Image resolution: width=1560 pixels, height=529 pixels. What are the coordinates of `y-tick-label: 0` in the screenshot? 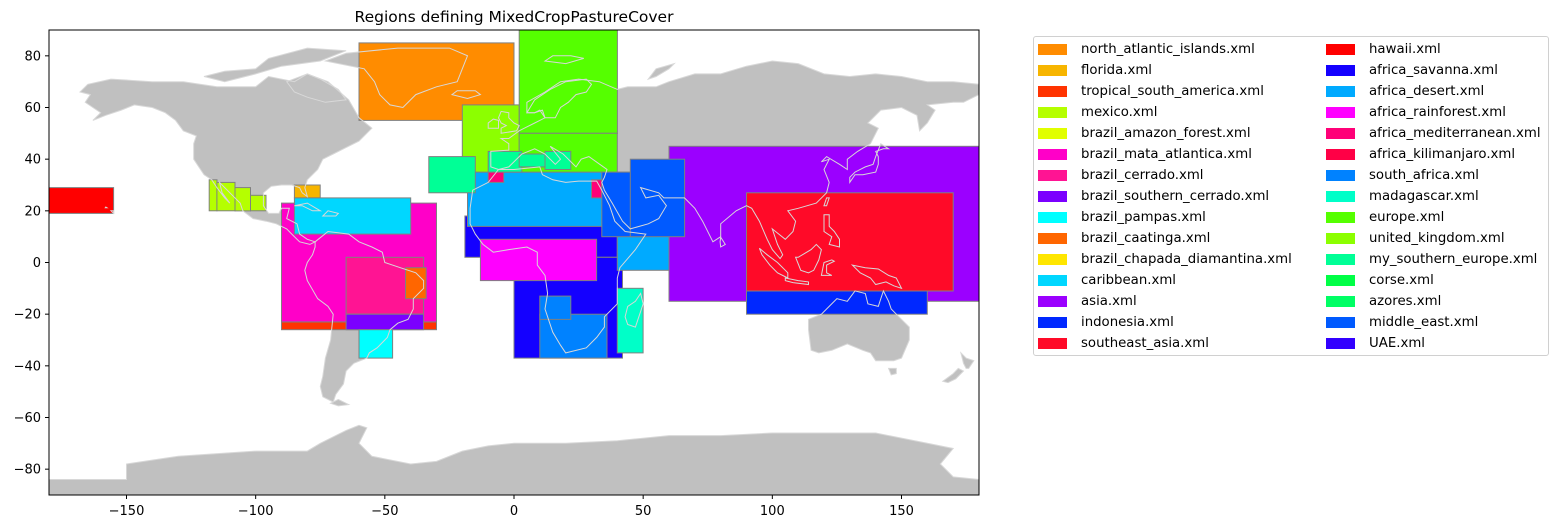 It's located at (37, 263).